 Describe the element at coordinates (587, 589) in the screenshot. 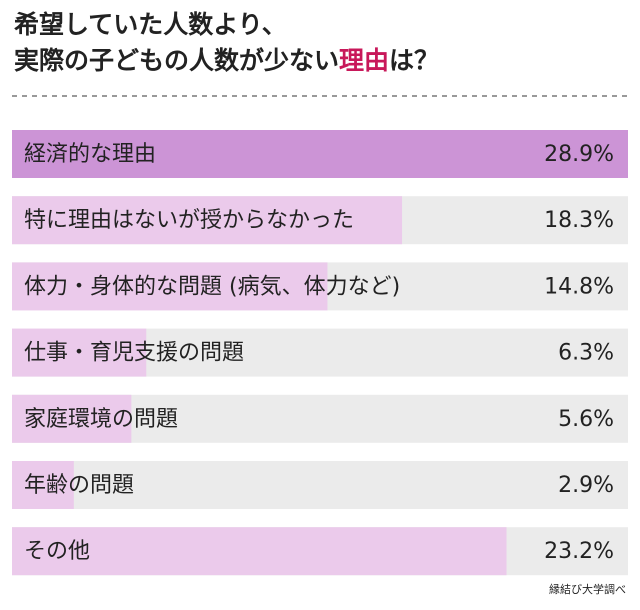

I see `source: 縁結び大学調べ` at that location.